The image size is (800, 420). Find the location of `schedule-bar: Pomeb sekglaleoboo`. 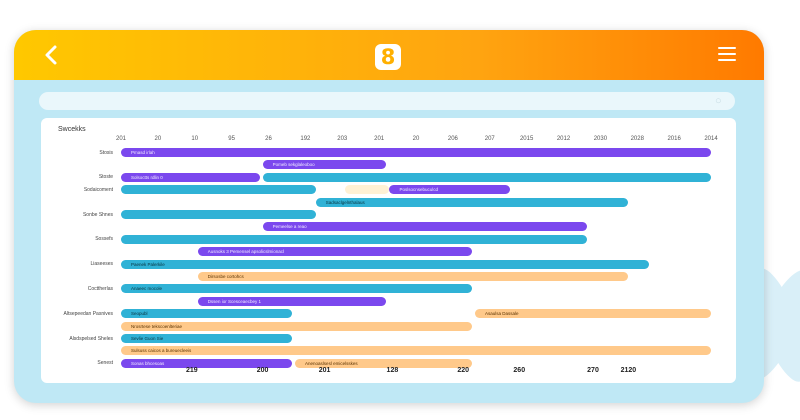

schedule-bar: Pomeb sekglaleoboo is located at coordinates (324, 165).